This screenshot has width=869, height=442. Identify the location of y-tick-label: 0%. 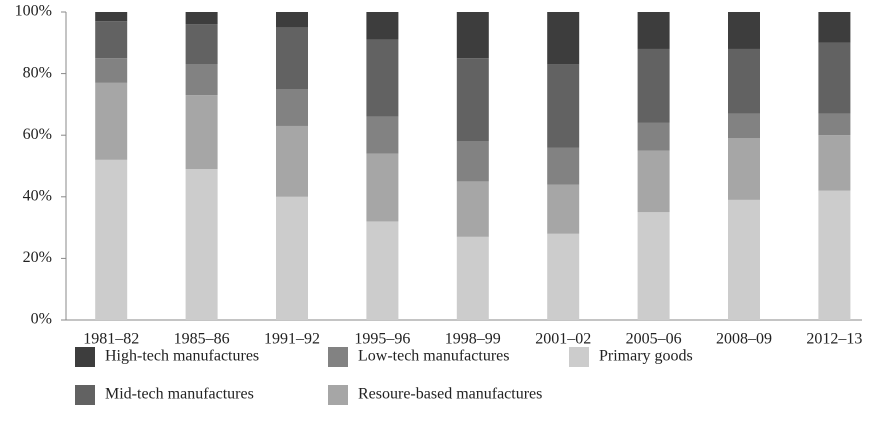
(41, 319).